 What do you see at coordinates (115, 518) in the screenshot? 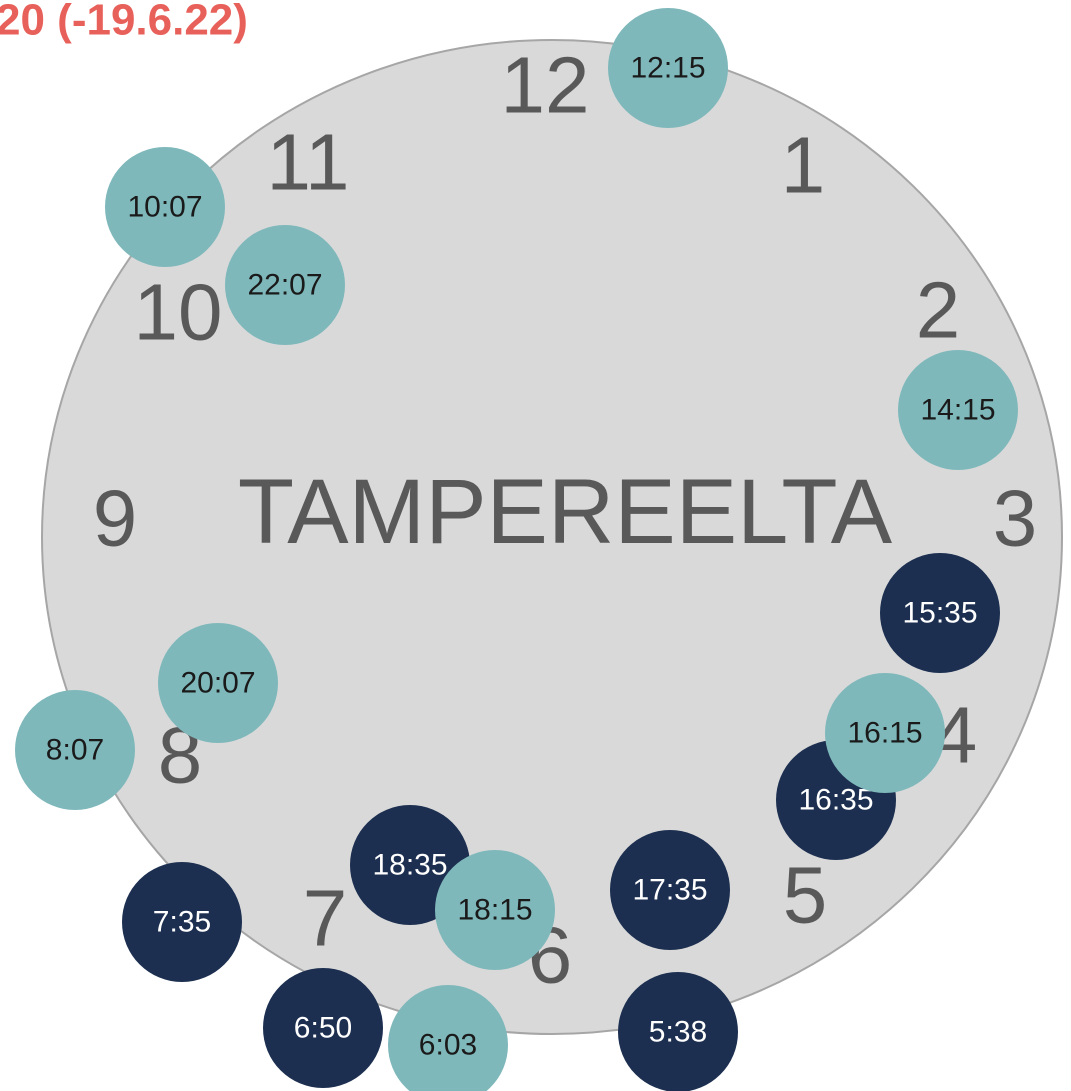
I see `hour-numeral: 9` at bounding box center [115, 518].